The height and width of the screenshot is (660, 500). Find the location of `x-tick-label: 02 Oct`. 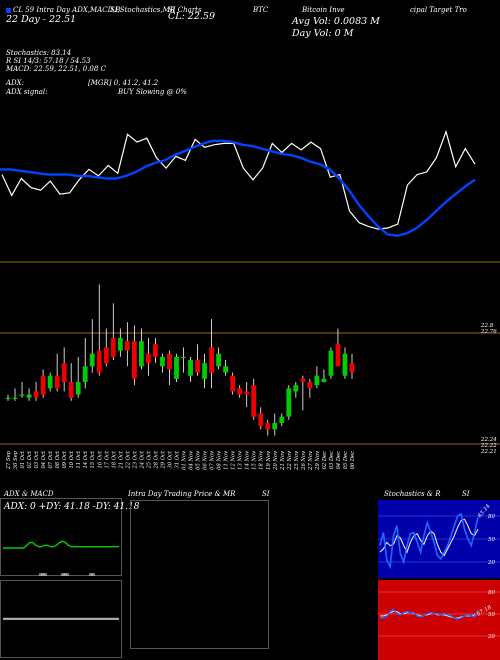

x-tick-label: 02 Oct is located at coordinates (30, 459).